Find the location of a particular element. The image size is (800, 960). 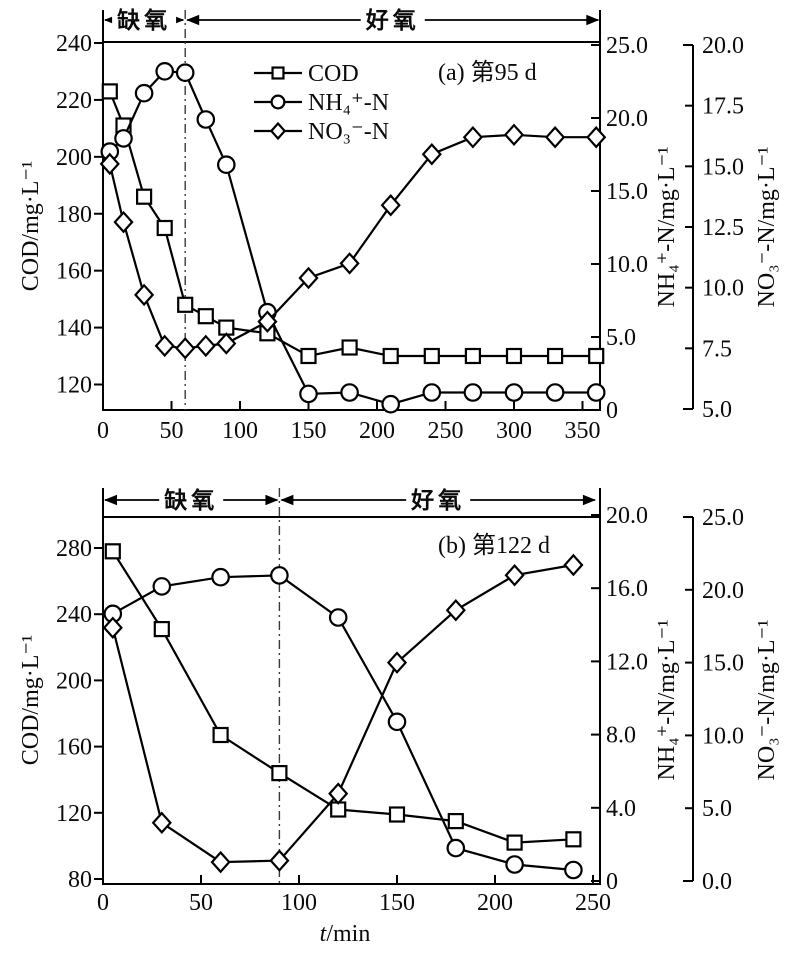

cod-tick-label: 80 is located at coordinates (80, 880).